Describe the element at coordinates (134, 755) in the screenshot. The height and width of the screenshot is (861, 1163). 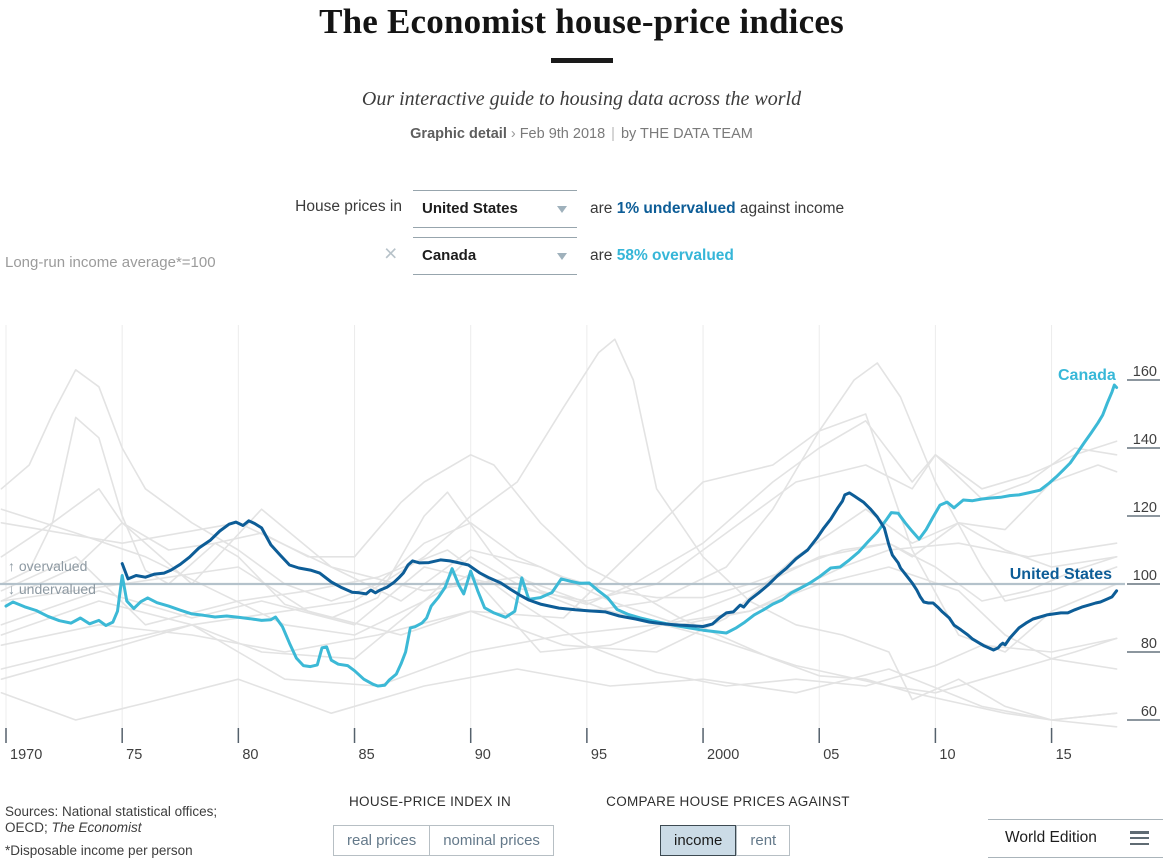
I see `x-tick-label-75: 75` at that location.